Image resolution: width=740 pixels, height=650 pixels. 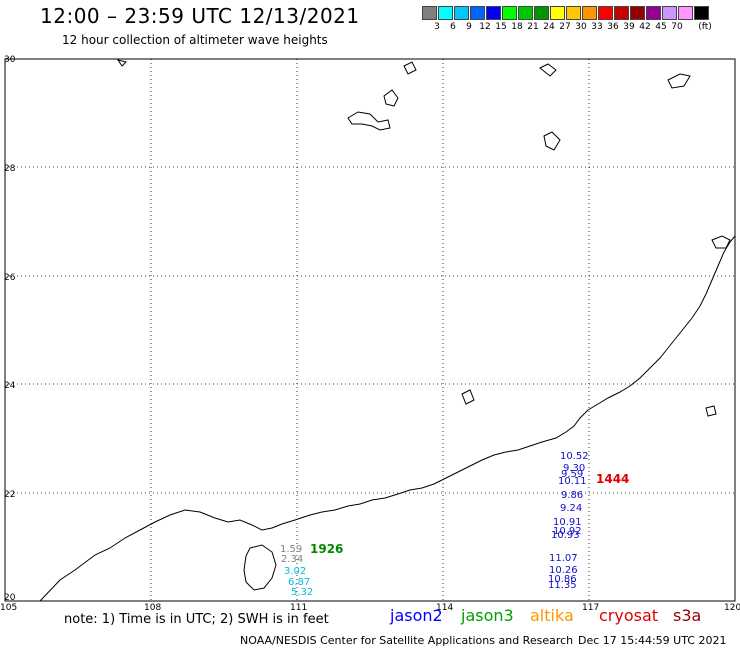 What do you see at coordinates (590, 608) in the screenshot?
I see `lon-label: 117` at bounding box center [590, 608].